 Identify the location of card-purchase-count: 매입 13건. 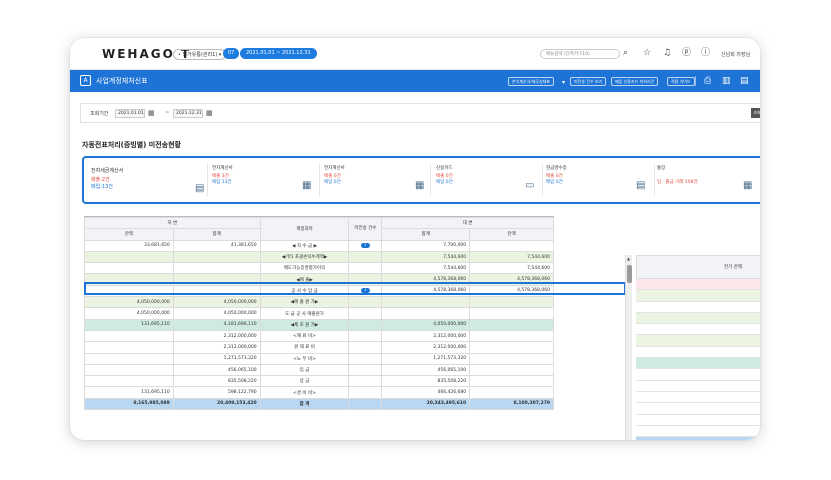
(222, 182).